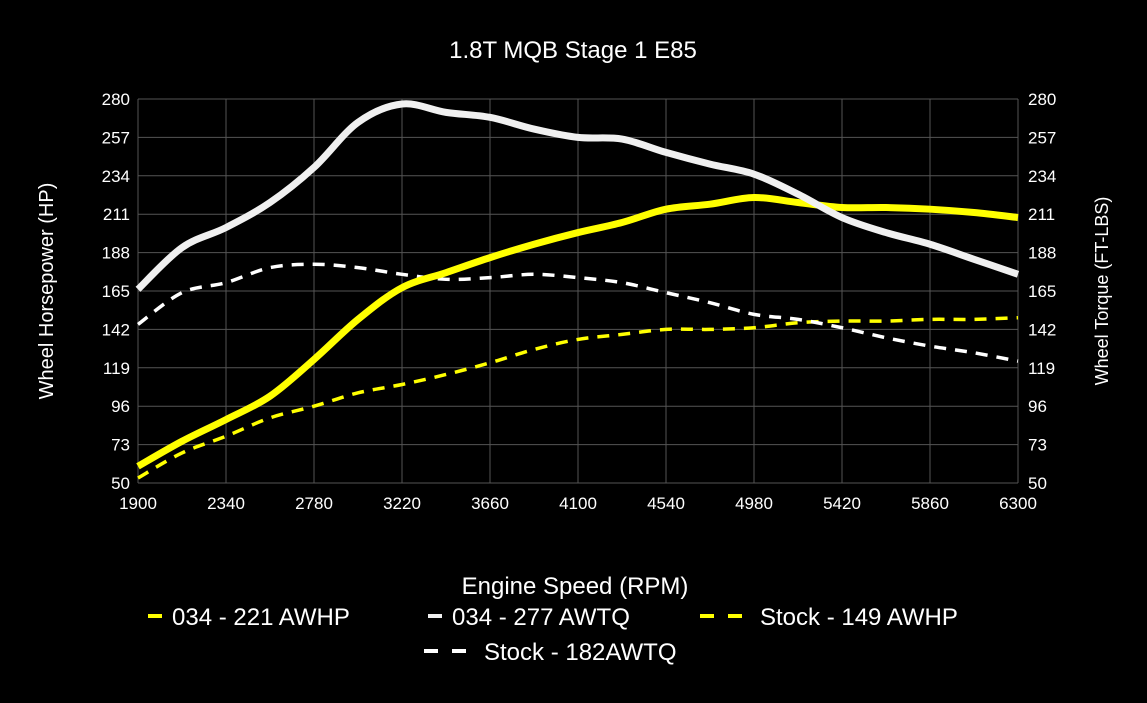 The image size is (1147, 703). Describe the element at coordinates (1042, 99) in the screenshot. I see `y2-tick-label: 280` at that location.